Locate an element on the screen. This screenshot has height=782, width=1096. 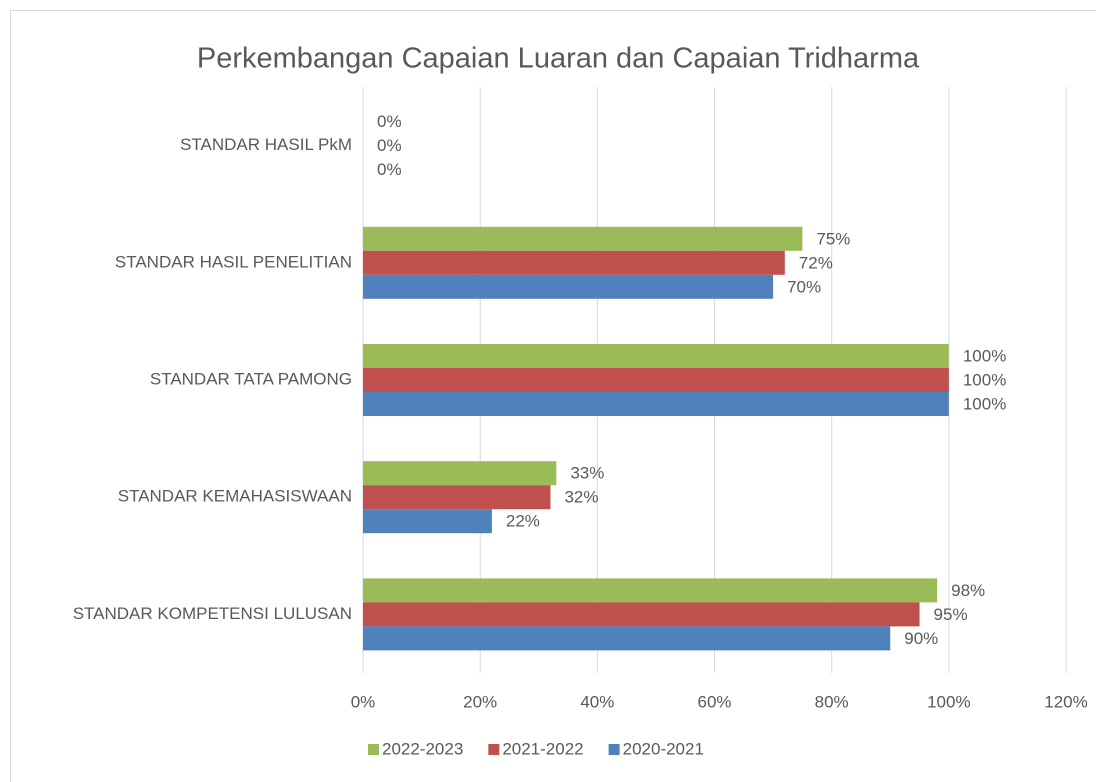
y-tick-label: STANDAR HASIL PENELITIAN is located at coordinates (233, 261).